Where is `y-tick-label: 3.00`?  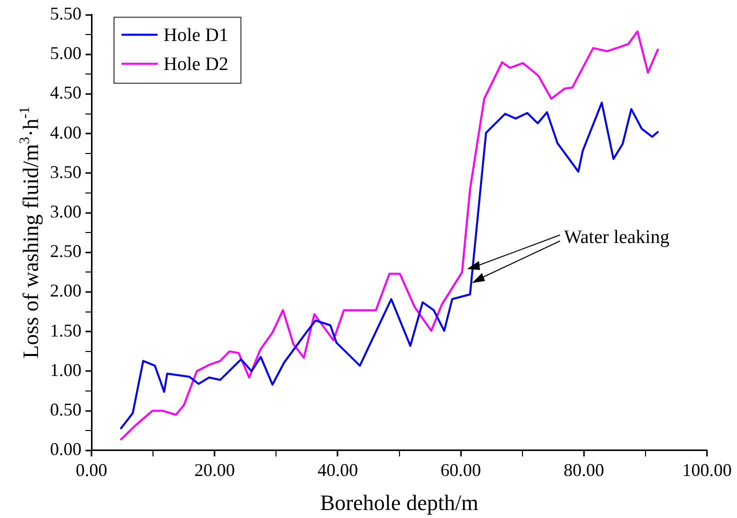
y-tick-label: 3.00 is located at coordinates (66, 212).